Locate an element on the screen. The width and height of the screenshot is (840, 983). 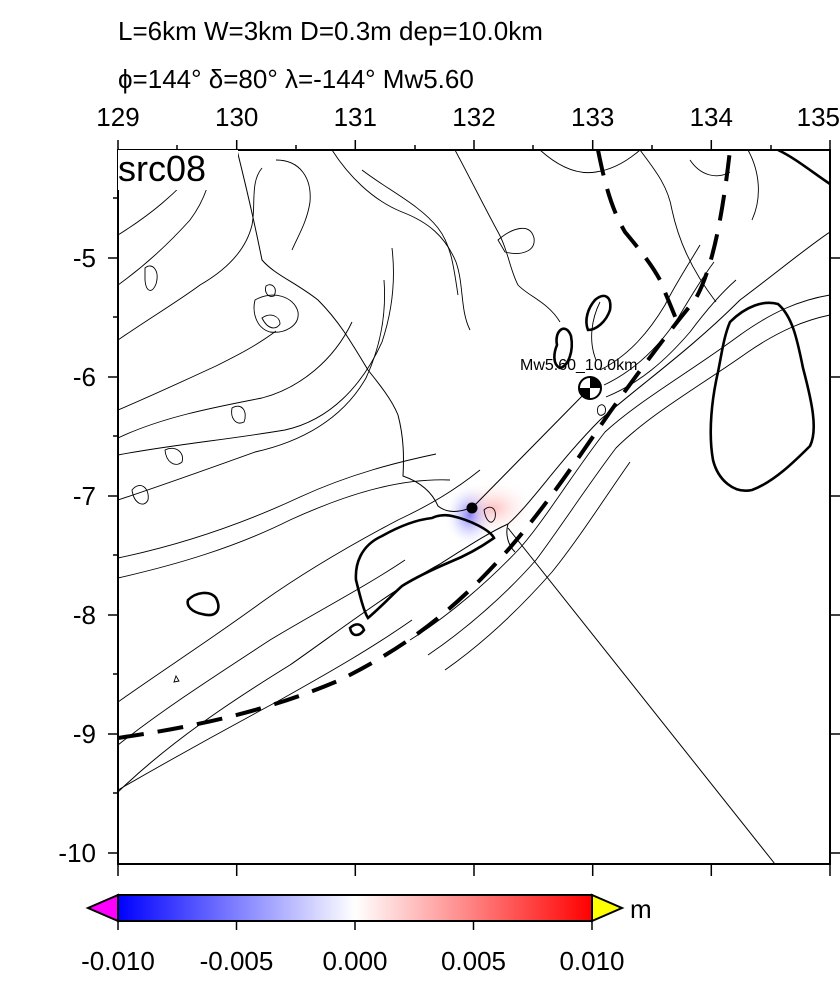
fault-plane-marker is located at coordinates (472, 508).